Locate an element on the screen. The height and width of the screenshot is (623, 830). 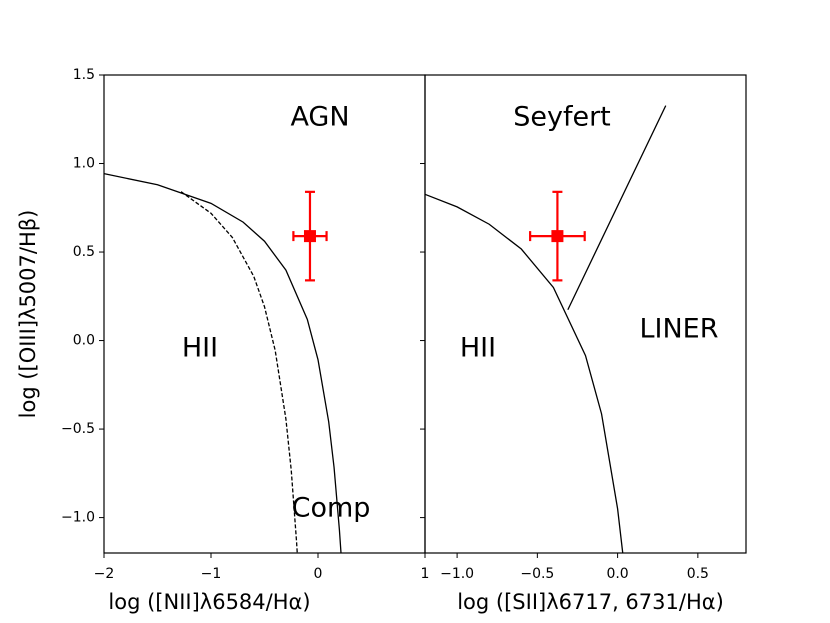
region-label: Comp is located at coordinates (331, 508).